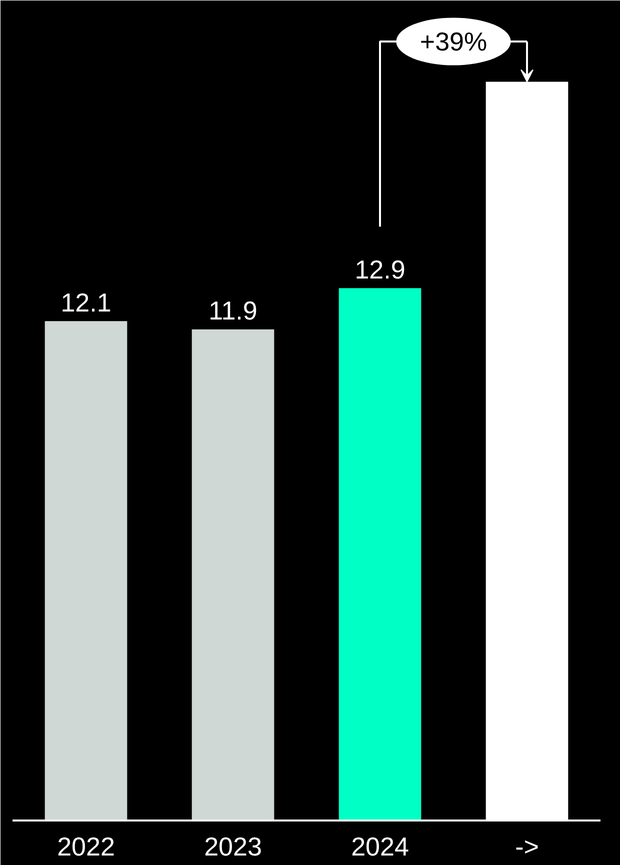 Image resolution: width=620 pixels, height=865 pixels. What do you see at coordinates (86, 847) in the screenshot?
I see `x-tick-label: 2022` at bounding box center [86, 847].